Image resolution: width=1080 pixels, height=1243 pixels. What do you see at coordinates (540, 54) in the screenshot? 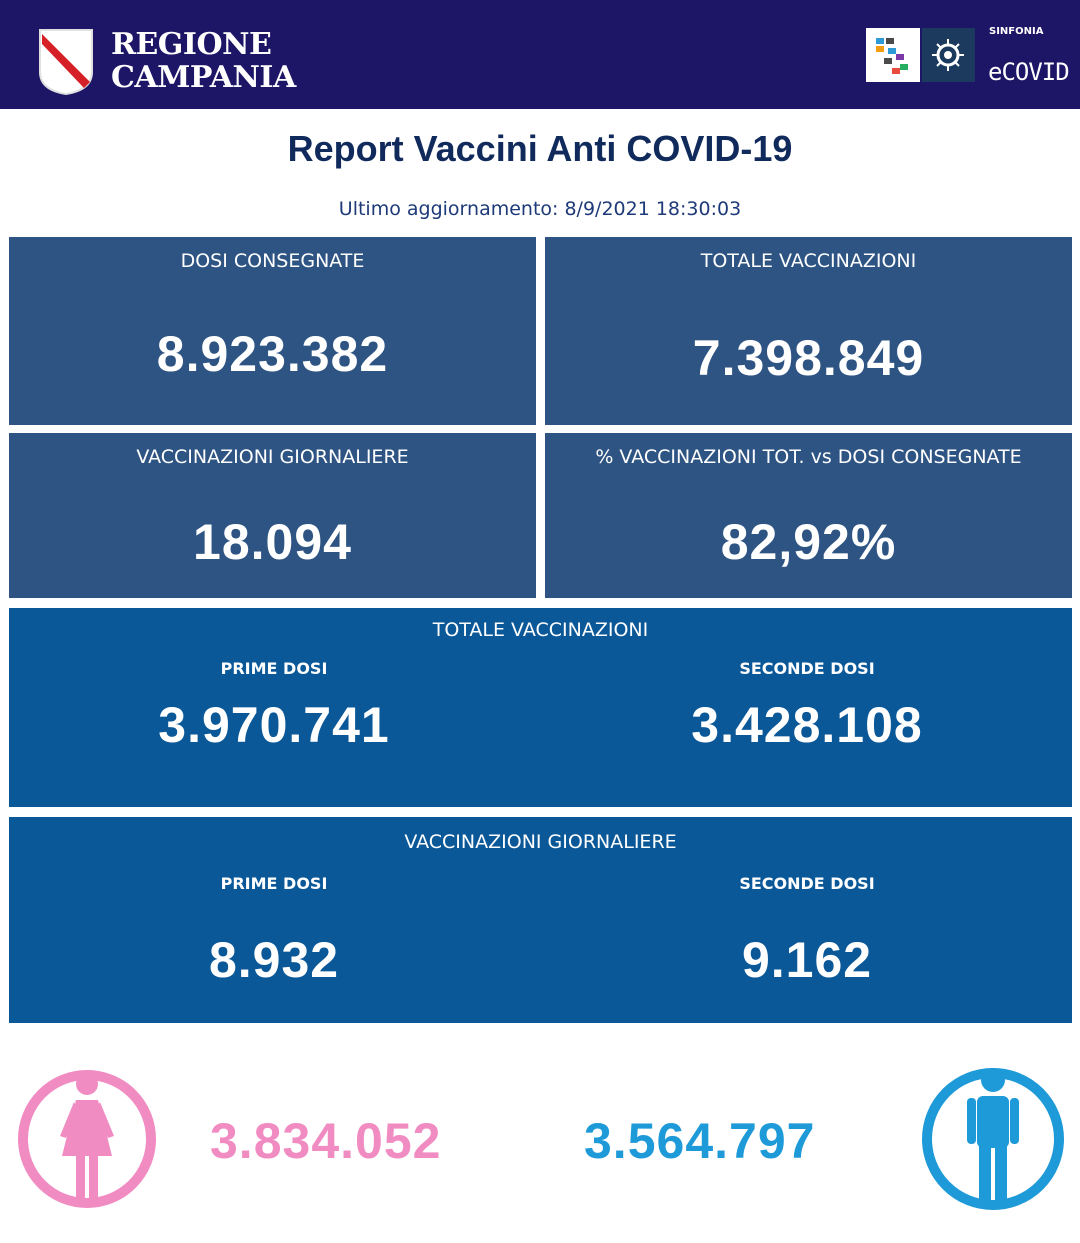
I see `header-bar: REGIONE CAMPANIA SINFONIA eCOVID` at bounding box center [540, 54].